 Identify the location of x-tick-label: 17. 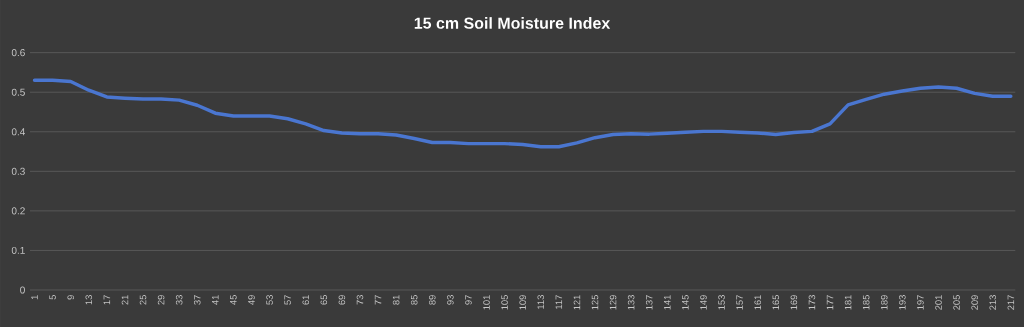
(107, 300).